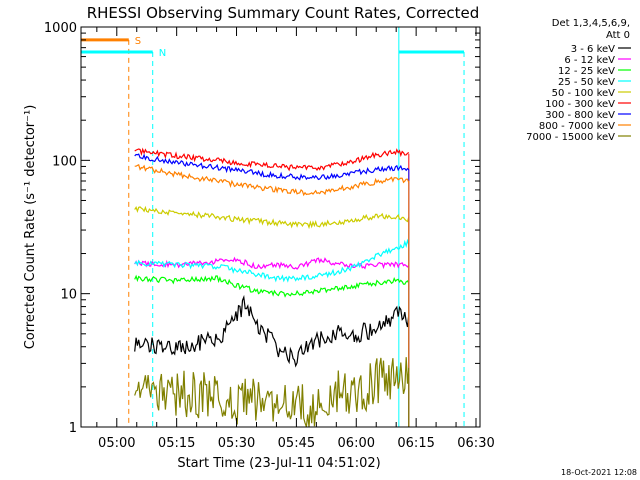 The image size is (640, 480). Describe the element at coordinates (64, 161) in the screenshot. I see `y-tick-label: 100` at that location.